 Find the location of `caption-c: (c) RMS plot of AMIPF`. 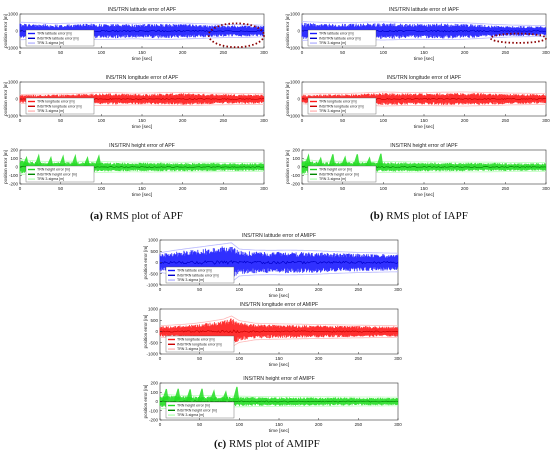

caption-c: (c) RMS plot of AMIPF is located at coordinates (267, 444).